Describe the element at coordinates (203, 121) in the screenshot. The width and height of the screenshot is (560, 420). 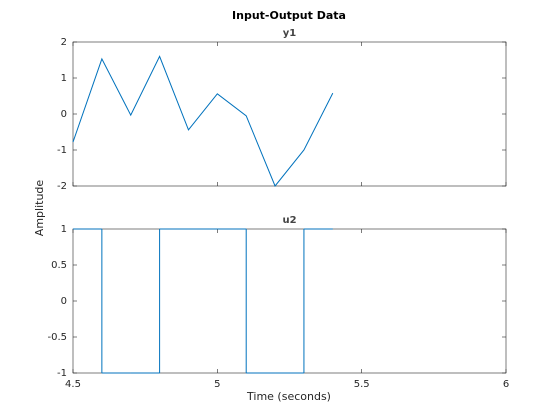
I see `data-line` at that location.